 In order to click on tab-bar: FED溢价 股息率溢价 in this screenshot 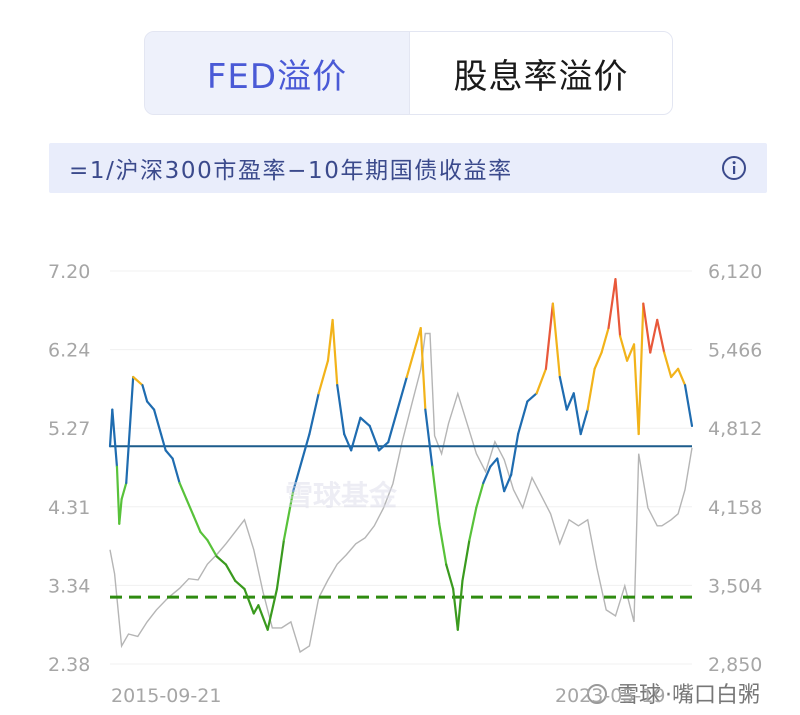, I will do `click(408, 73)`.